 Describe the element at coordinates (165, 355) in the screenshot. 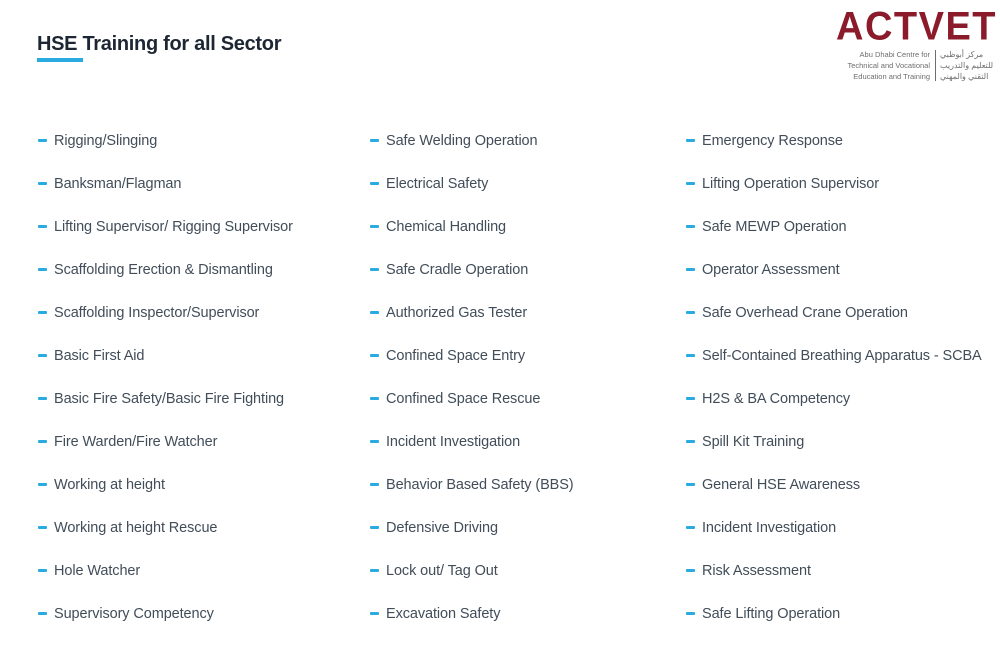

I see `list-item: Basic First Aid` at that location.